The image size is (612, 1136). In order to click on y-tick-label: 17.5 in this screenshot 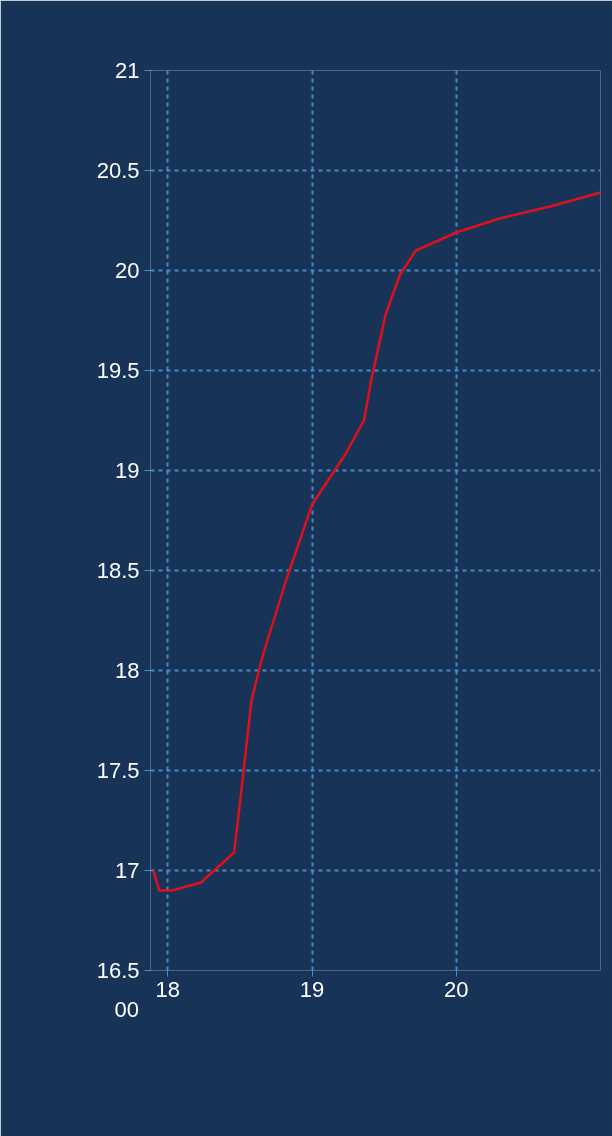, I will do `click(118, 770)`.